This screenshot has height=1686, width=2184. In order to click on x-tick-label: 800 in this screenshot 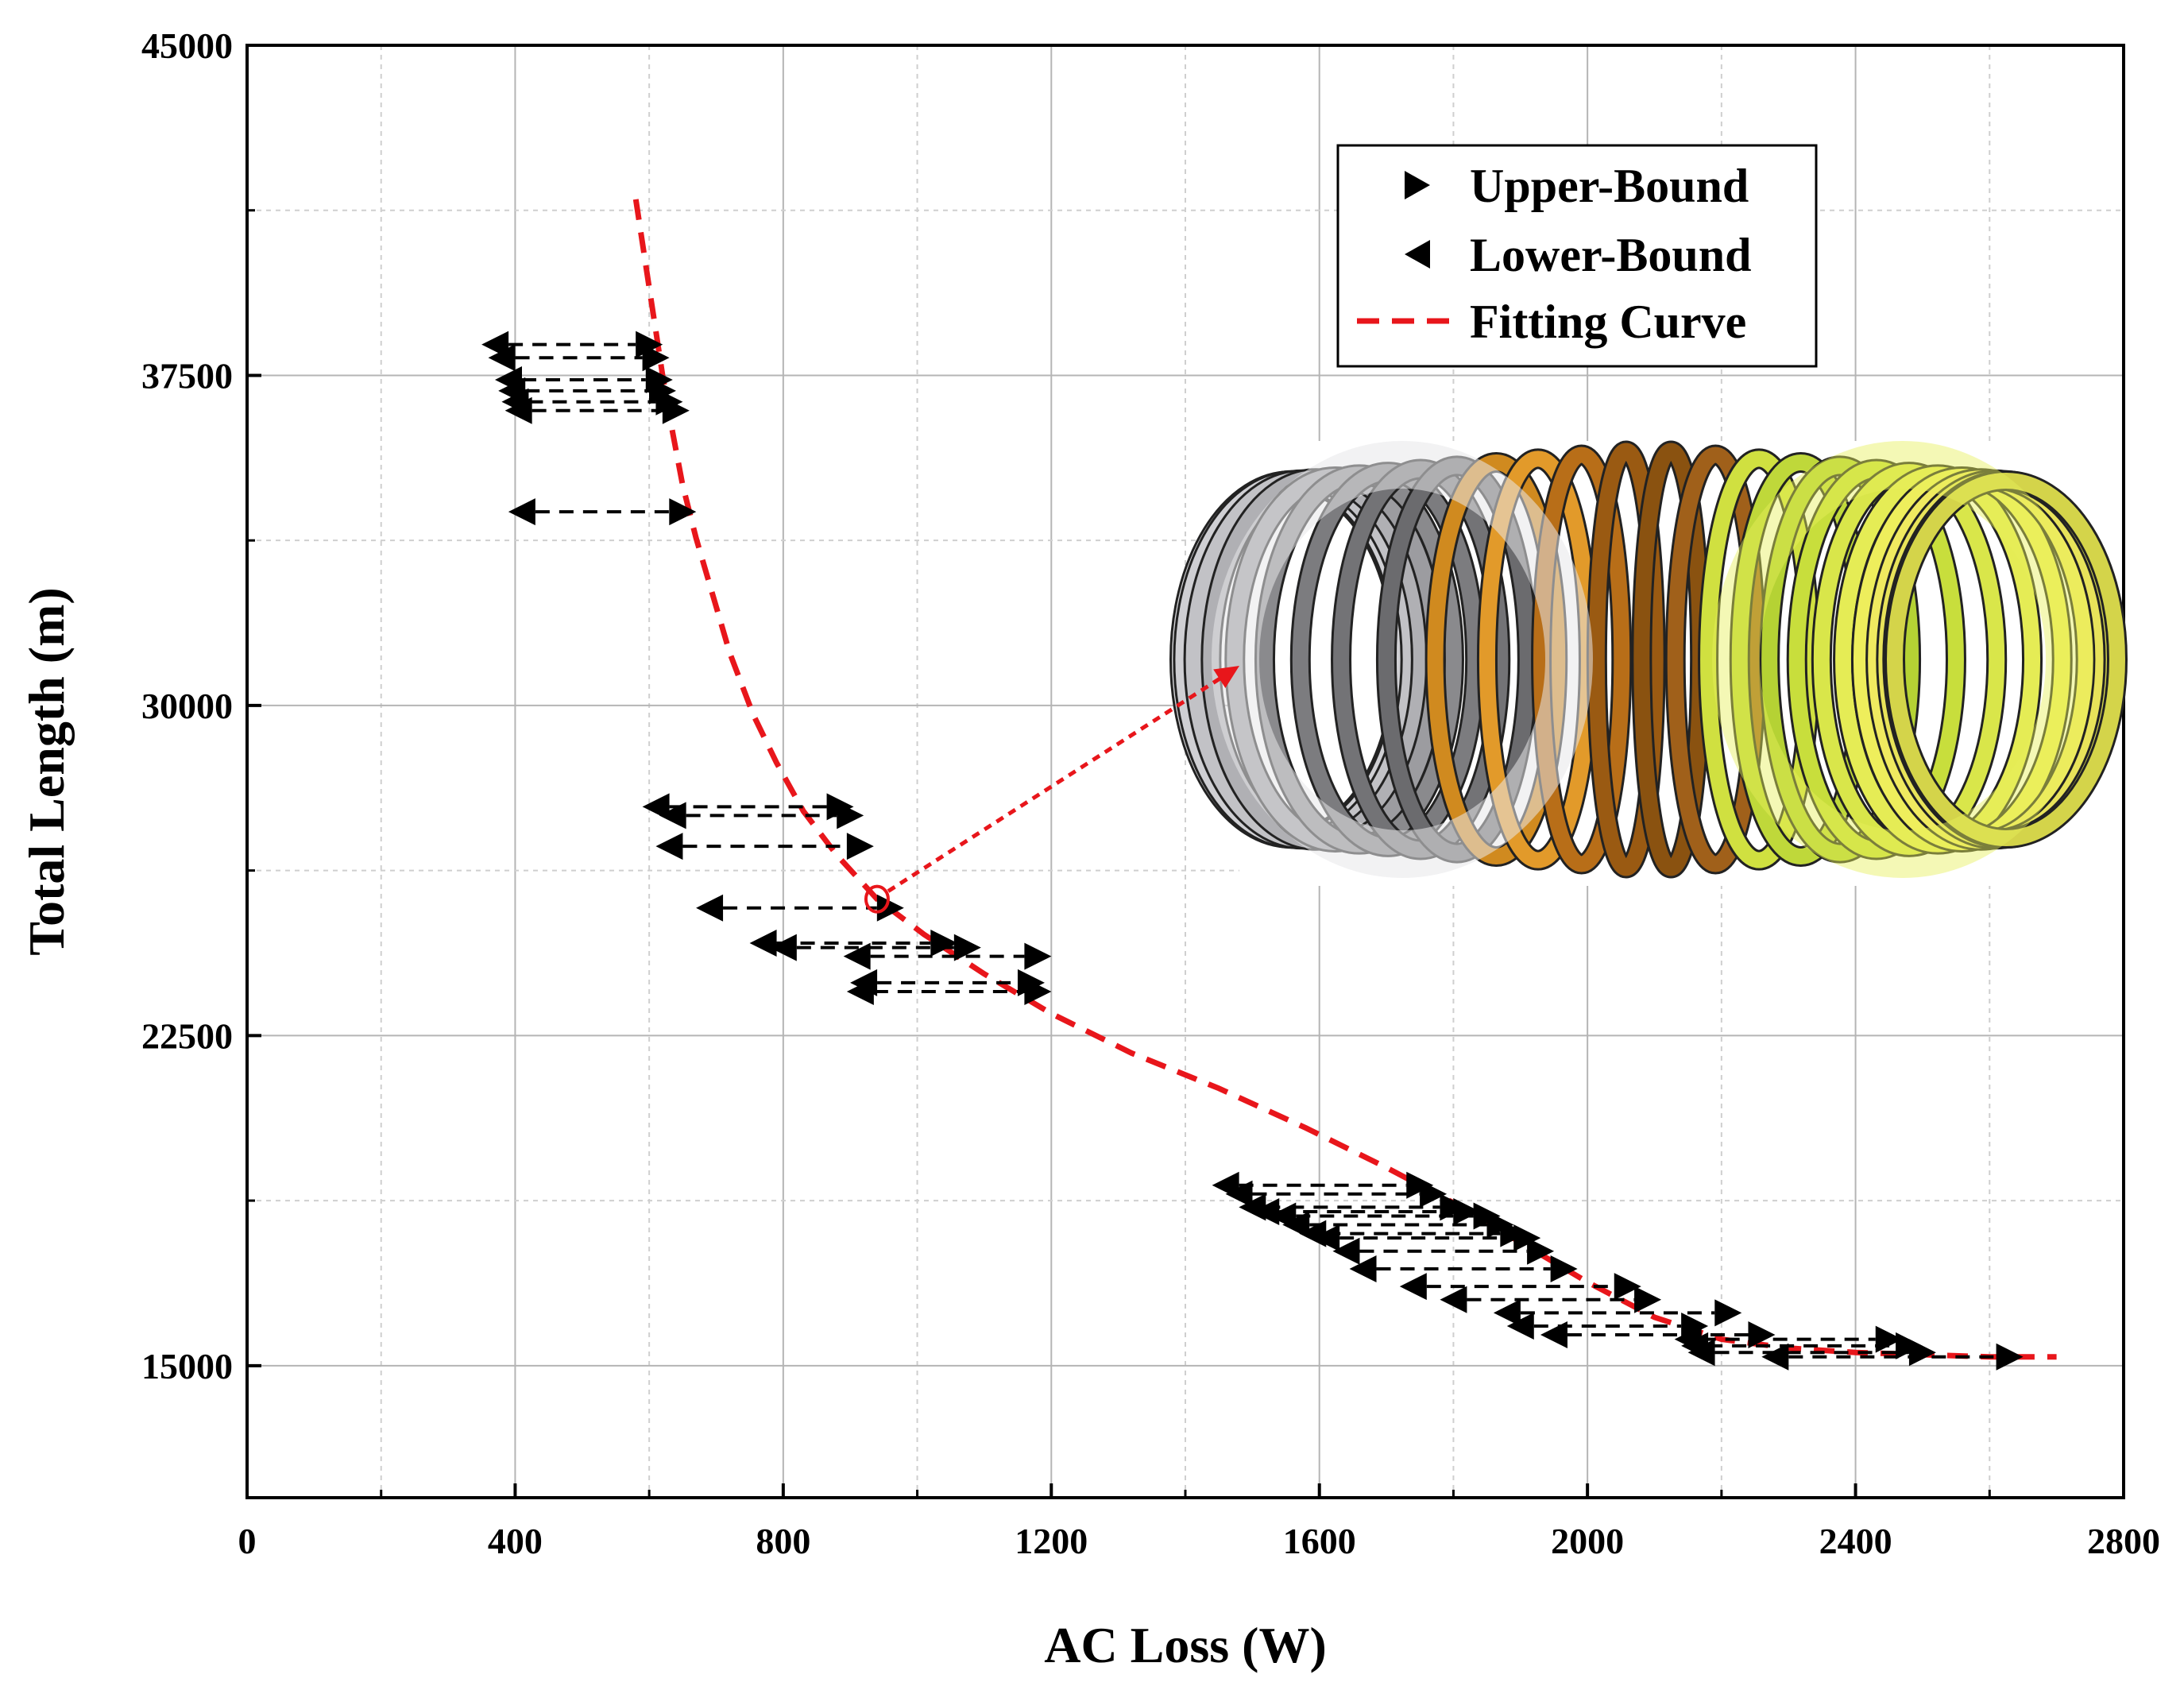, I will do `click(783, 1541)`.